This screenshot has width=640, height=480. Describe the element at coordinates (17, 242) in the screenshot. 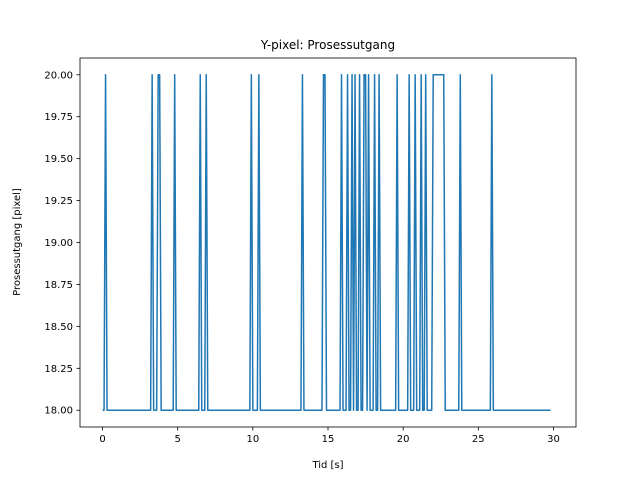

I see `y-axis-label: Prosessutgang [pixel]` at that location.